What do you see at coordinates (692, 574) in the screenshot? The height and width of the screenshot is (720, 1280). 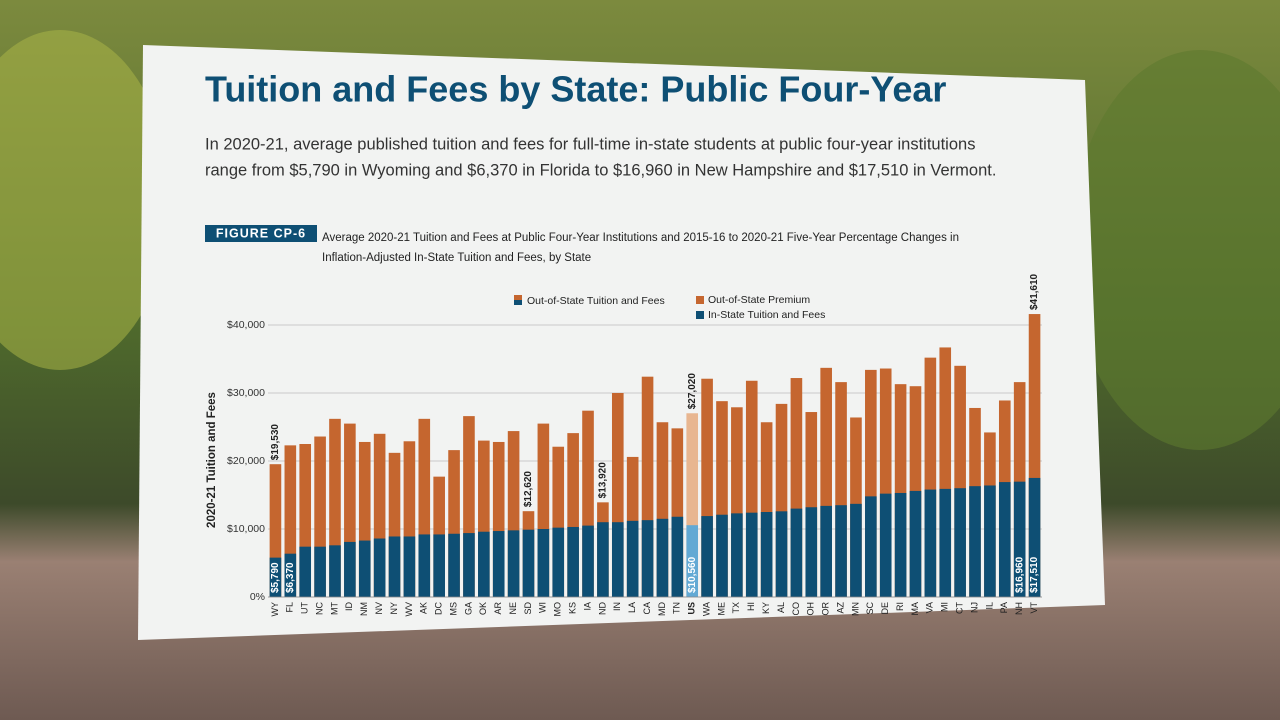 I see `value-label: $10,560` at bounding box center [692, 574].